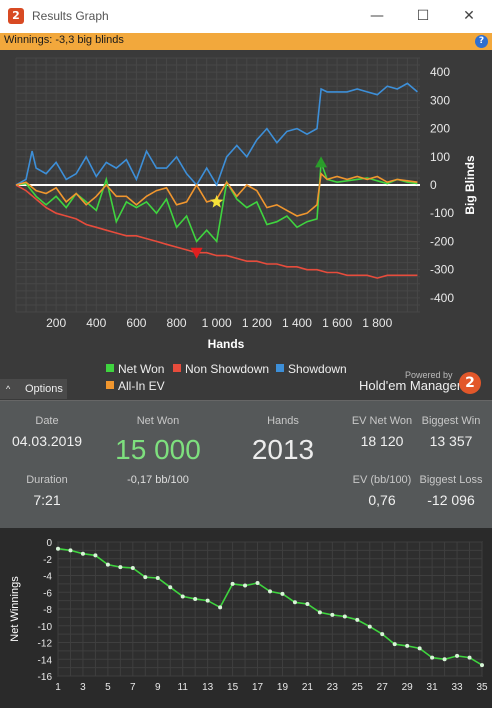  What do you see at coordinates (258, 687) in the screenshot?
I see `x-tick-label: 17` at bounding box center [258, 687].